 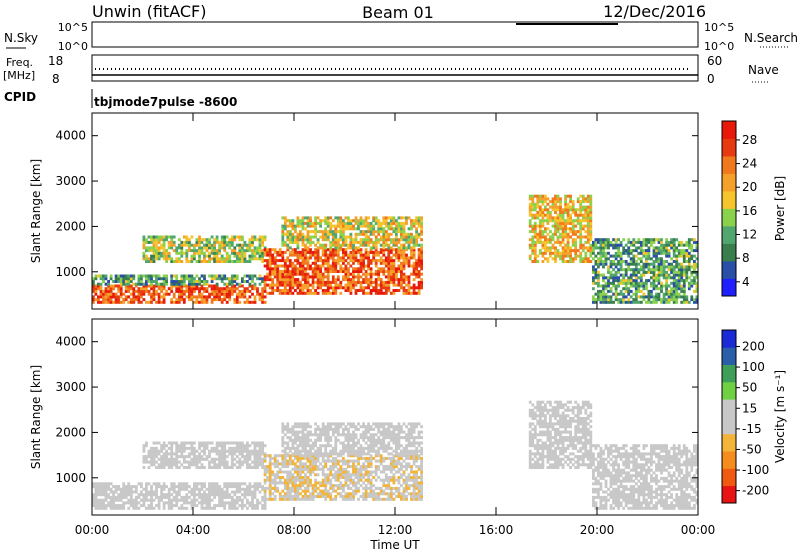 What do you see at coordinates (729, 270) in the screenshot?
I see `colorbar-segment` at bounding box center [729, 270].